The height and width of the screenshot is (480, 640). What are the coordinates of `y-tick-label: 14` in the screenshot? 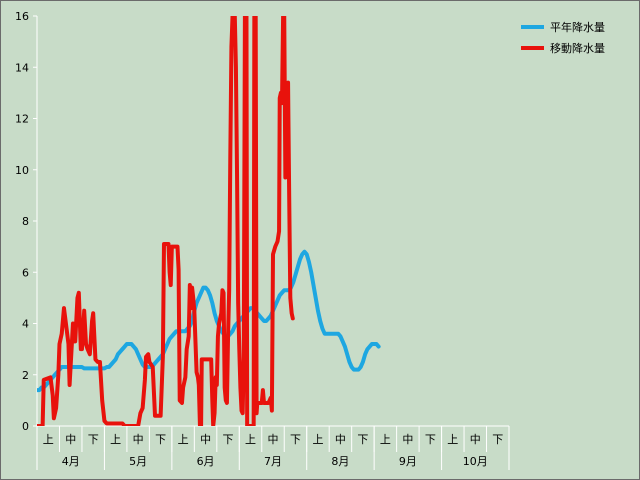 It's located at (22, 67).